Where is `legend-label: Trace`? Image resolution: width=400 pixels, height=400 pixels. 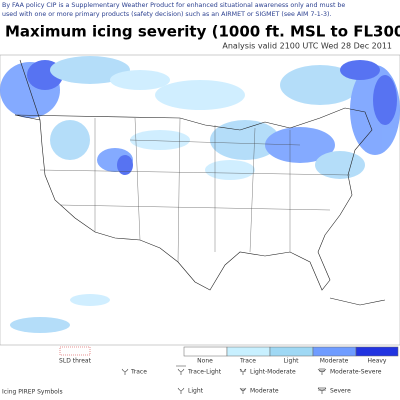 legend-label: Trace is located at coordinates (247, 361).